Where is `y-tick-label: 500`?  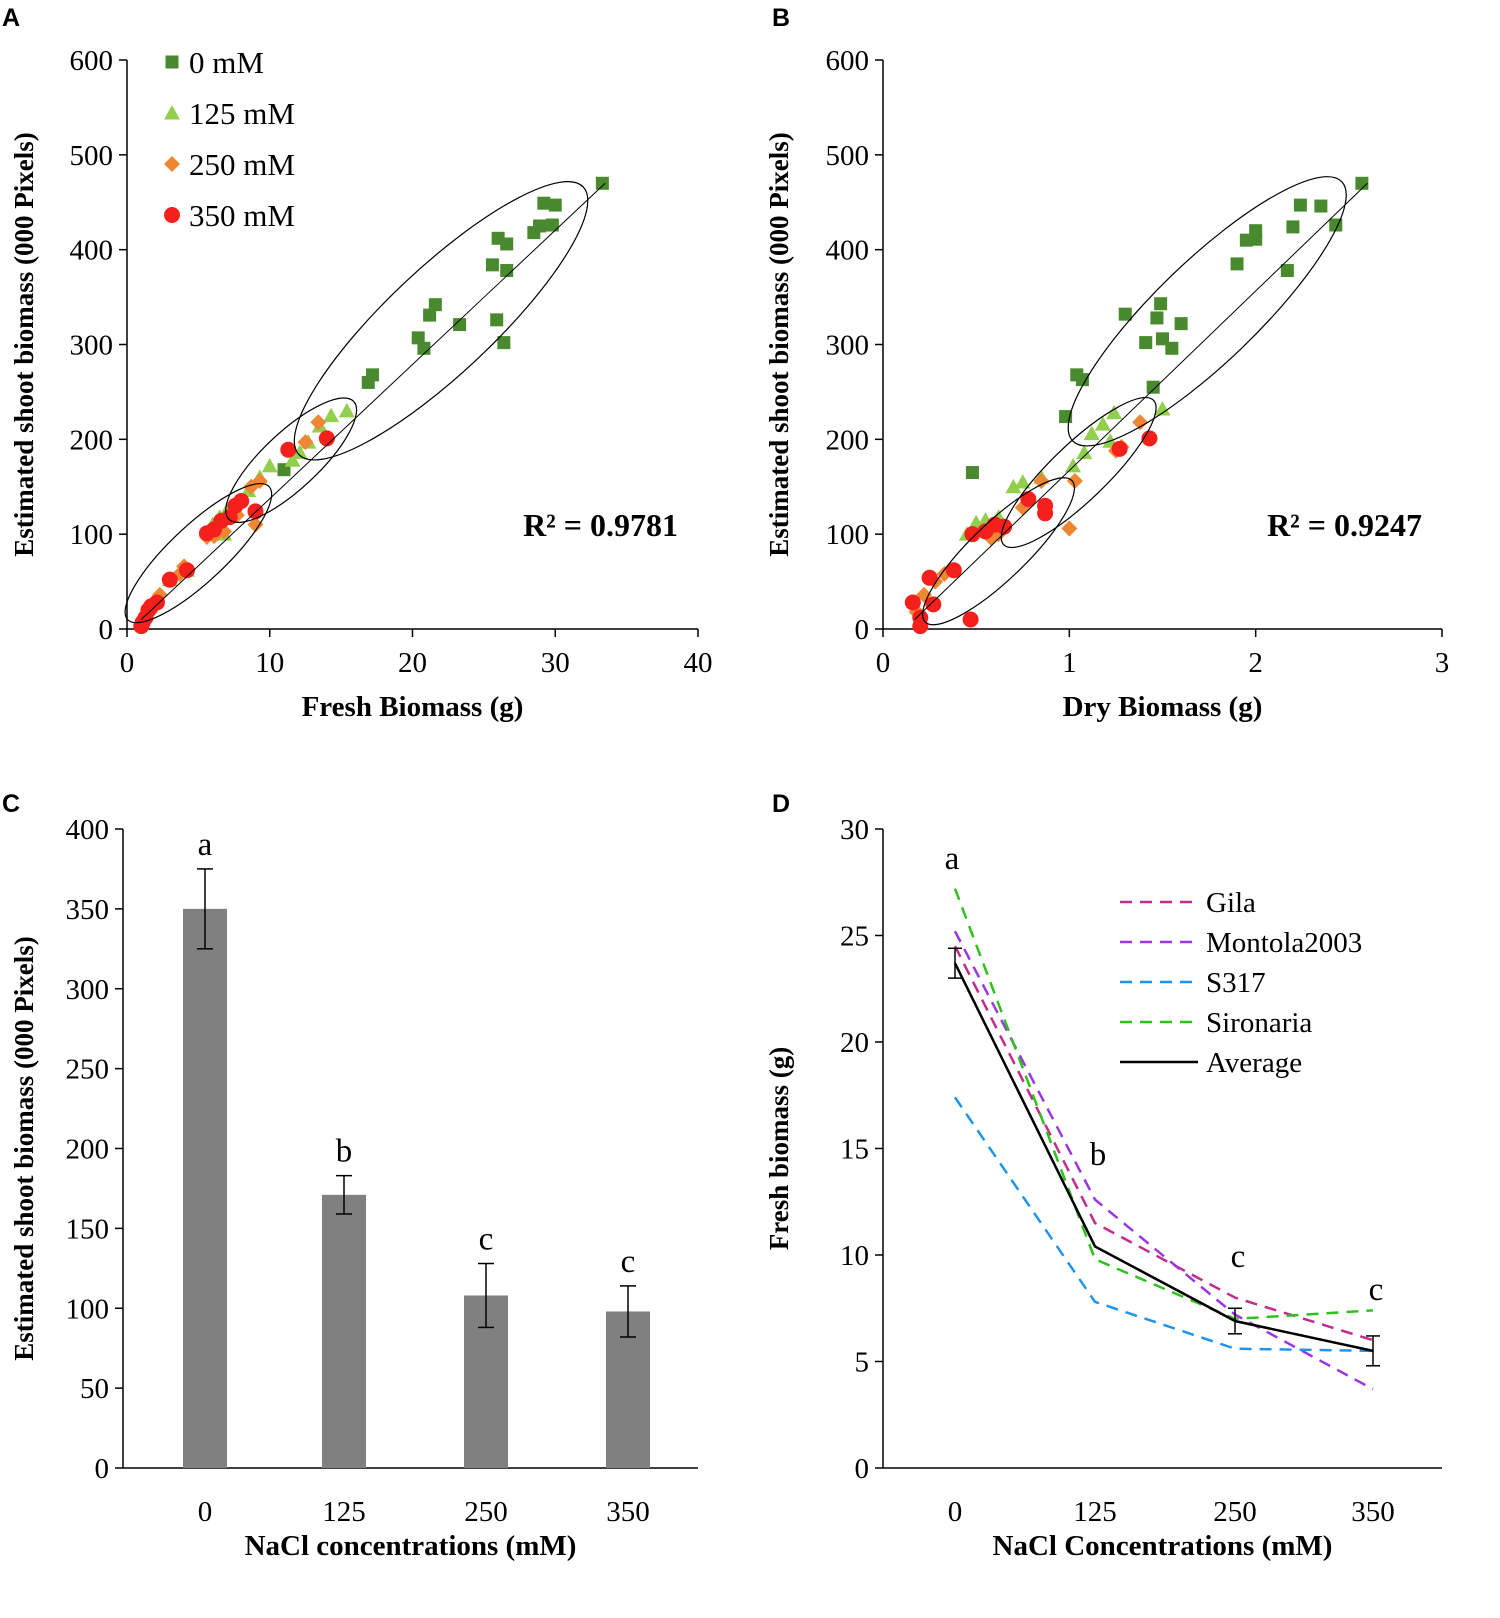 y-tick-label: 500 is located at coordinates (92, 156).